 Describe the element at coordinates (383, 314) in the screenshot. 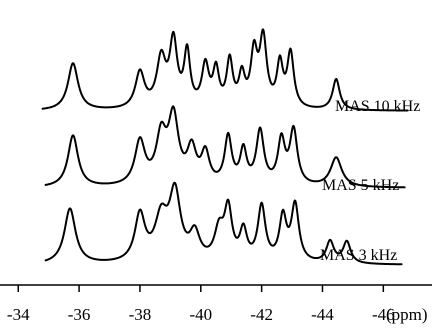

I see `x-tick-label-7: -46` at that location.